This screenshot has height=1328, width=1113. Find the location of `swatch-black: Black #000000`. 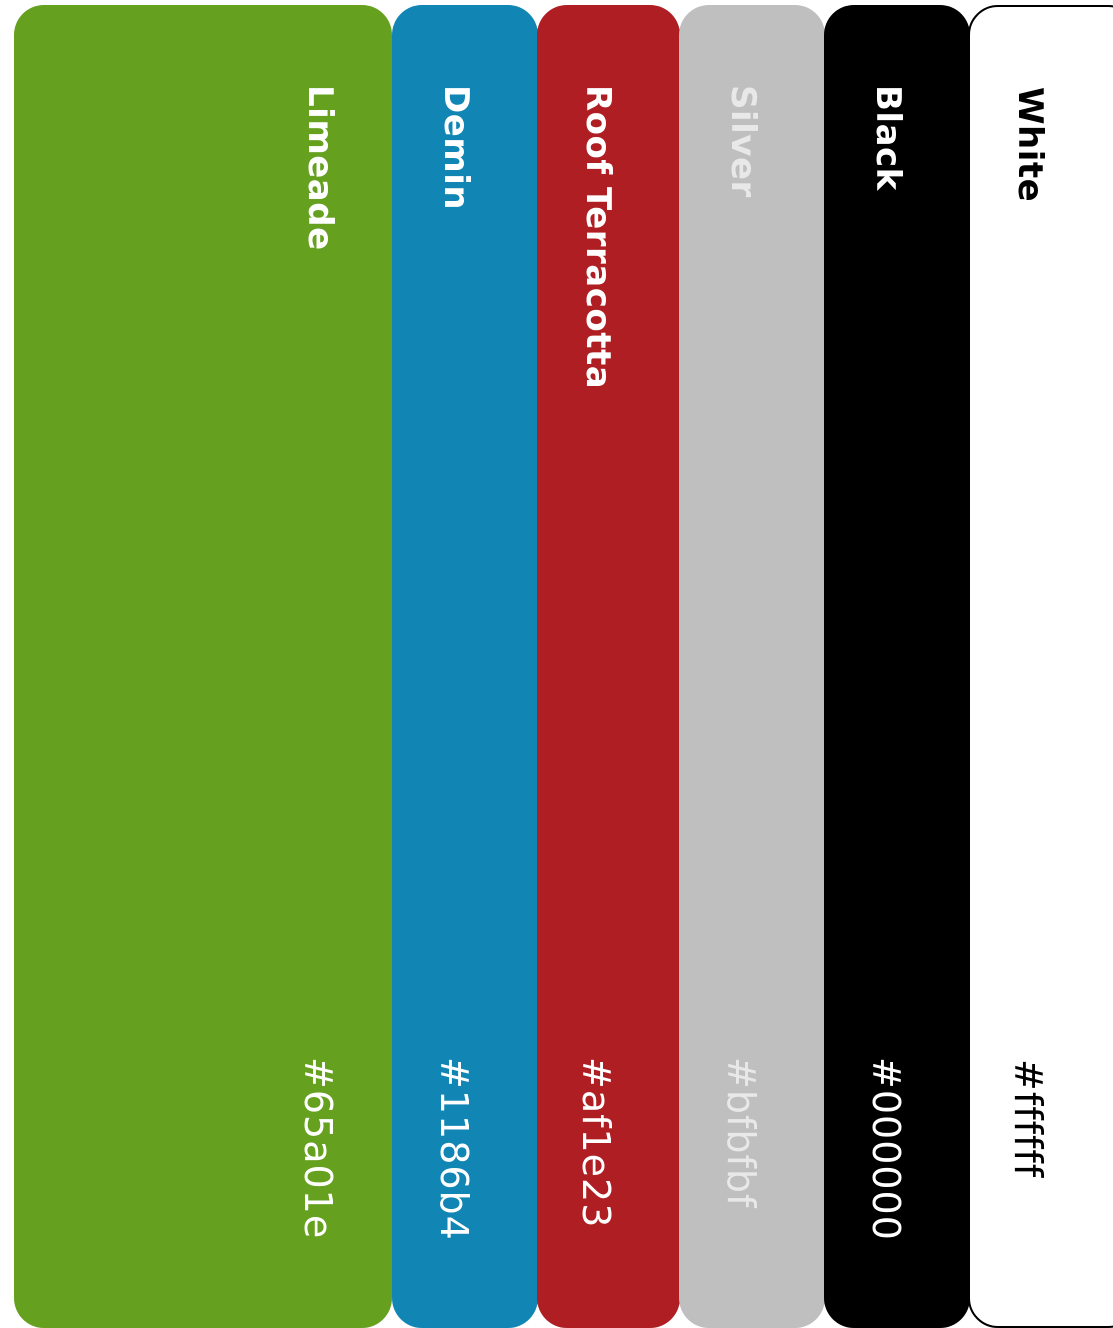

swatch-black: Black #000000 is located at coordinates (897, 666).